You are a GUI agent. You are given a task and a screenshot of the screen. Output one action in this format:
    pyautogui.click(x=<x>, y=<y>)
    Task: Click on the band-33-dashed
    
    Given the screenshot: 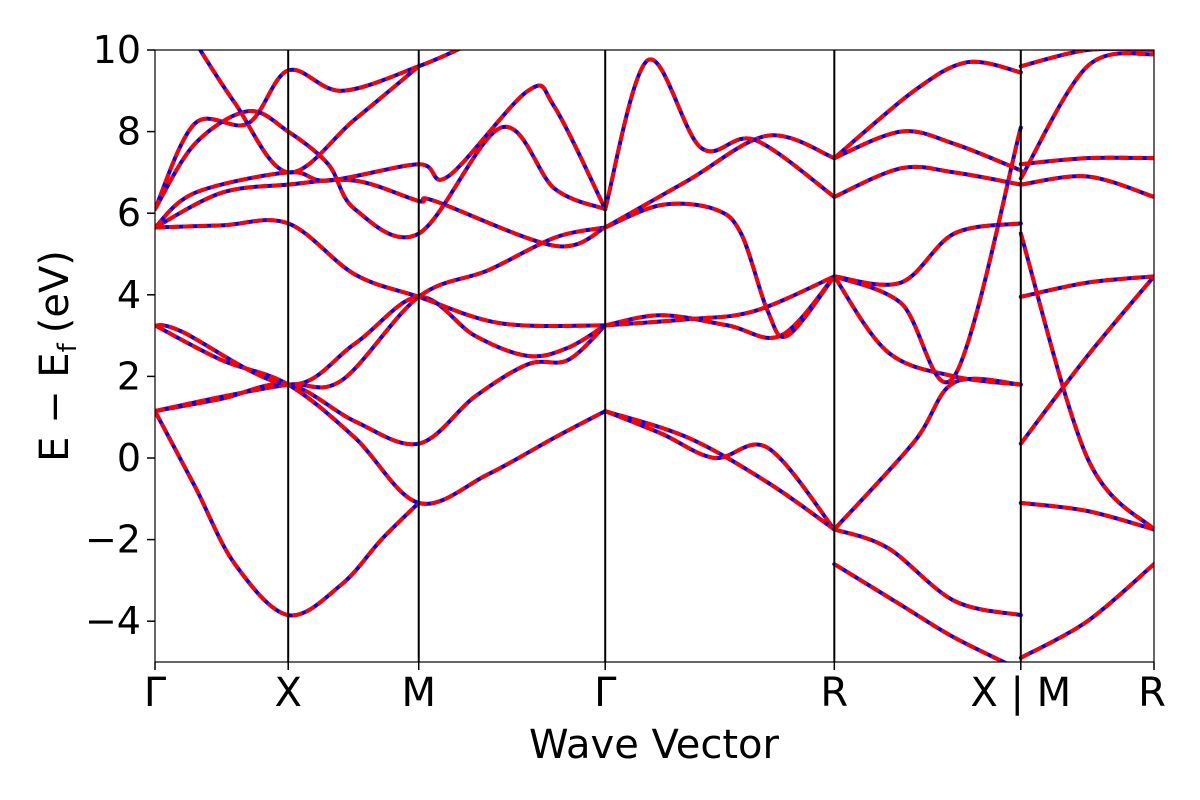 What is the action you would take?
    pyautogui.click(x=1087, y=186)
    